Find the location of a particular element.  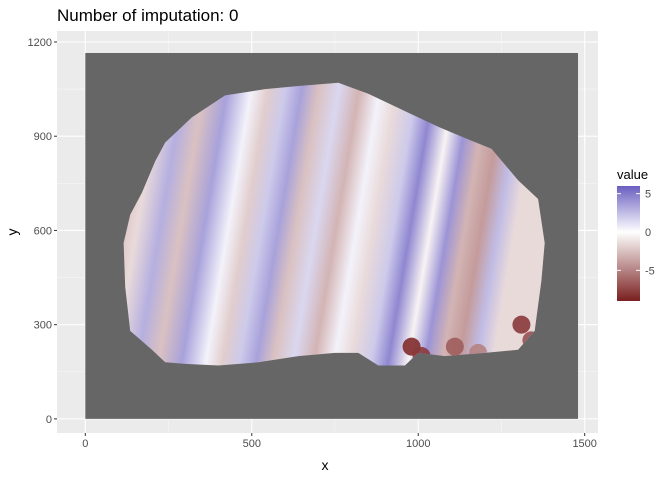

chart-title: Number of imputation: 0 is located at coordinates (147, 15).